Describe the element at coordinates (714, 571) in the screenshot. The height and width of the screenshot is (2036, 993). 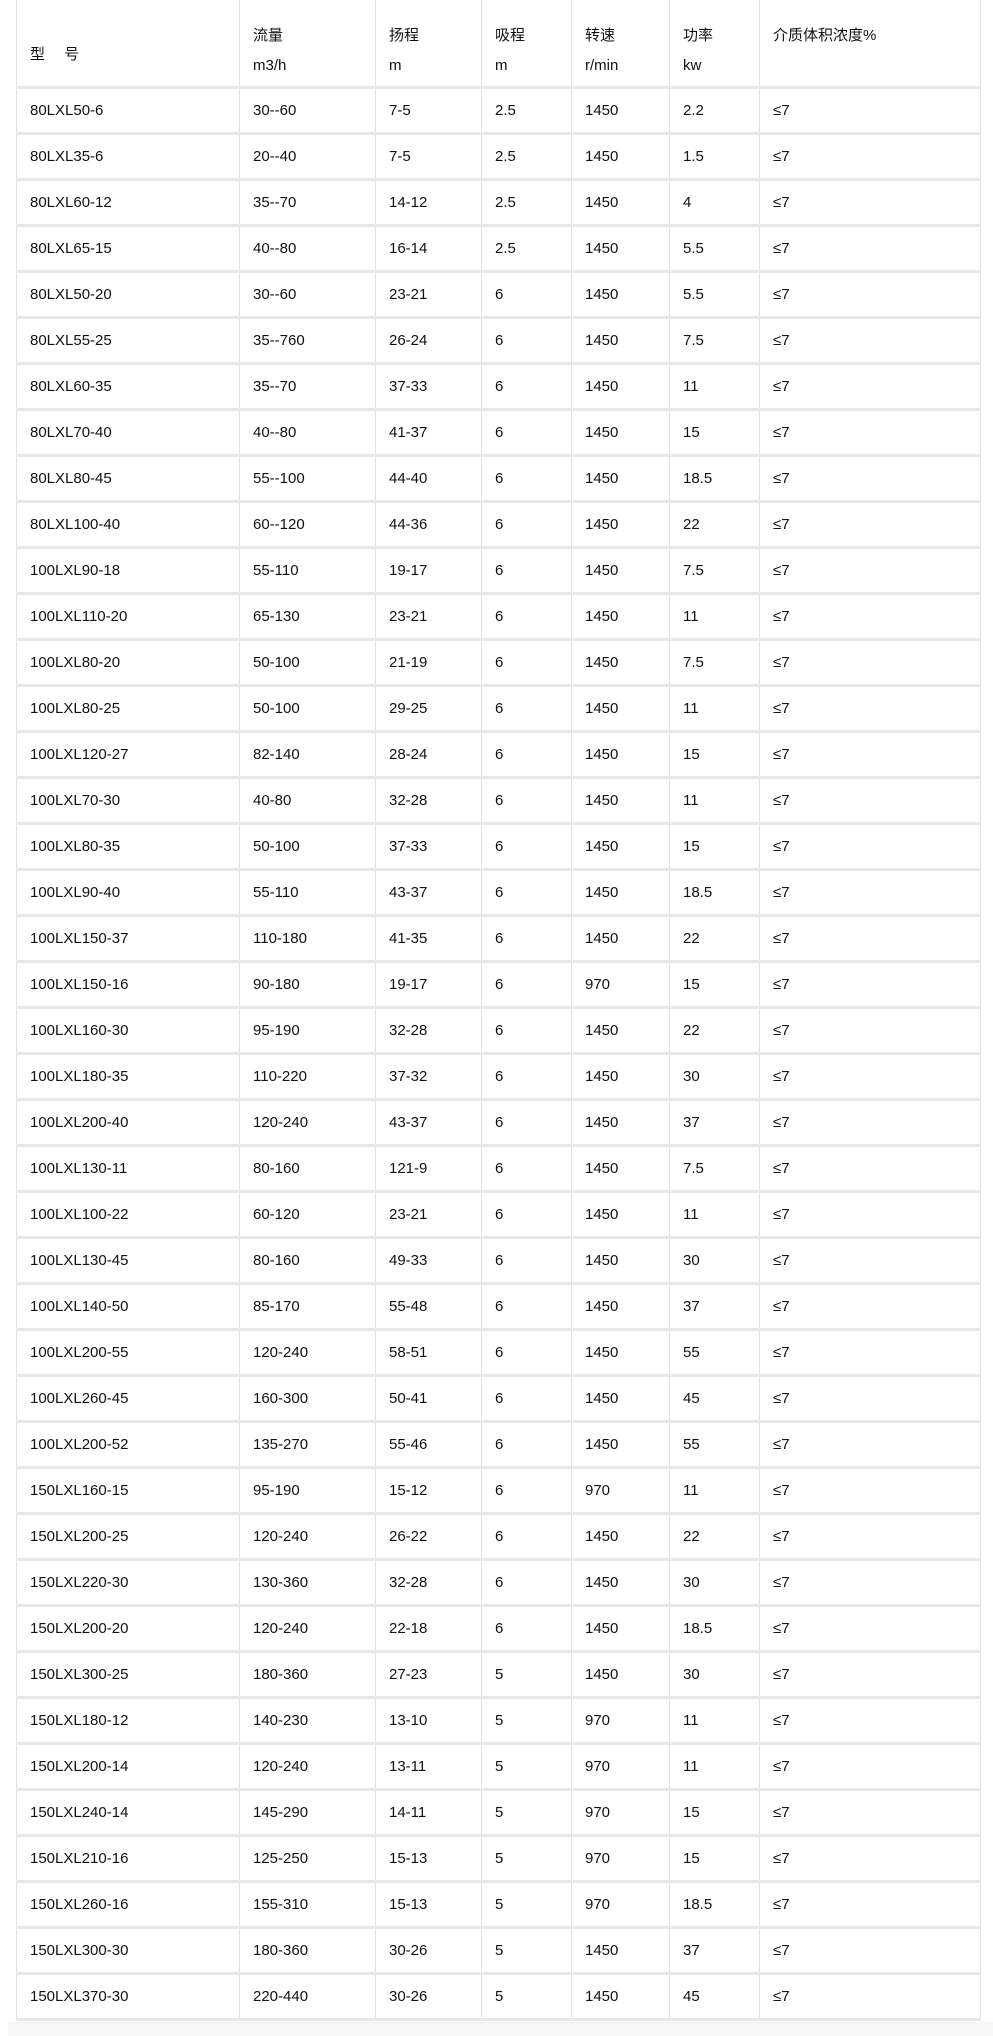
I see `cell-power: 7.5` at that location.